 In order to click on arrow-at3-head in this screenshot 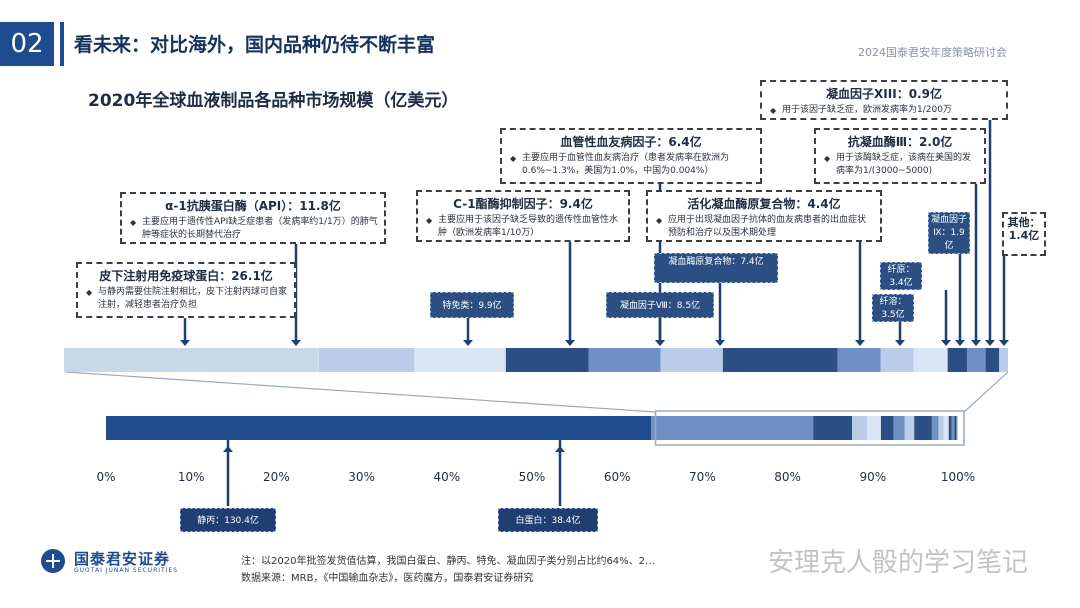, I will do `click(976, 343)`.